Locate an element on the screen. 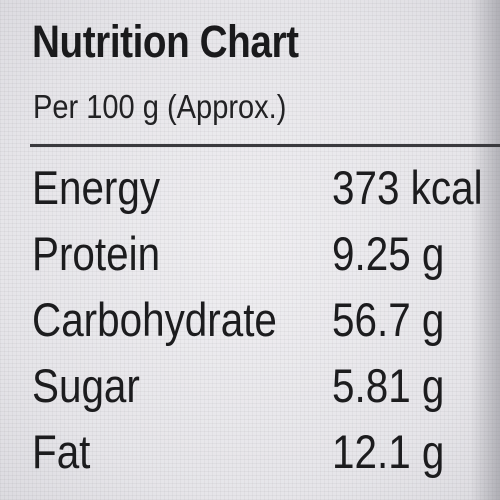 This screenshot has height=500, width=500. nutrition-title: Nutrition Chart is located at coordinates (165, 41).